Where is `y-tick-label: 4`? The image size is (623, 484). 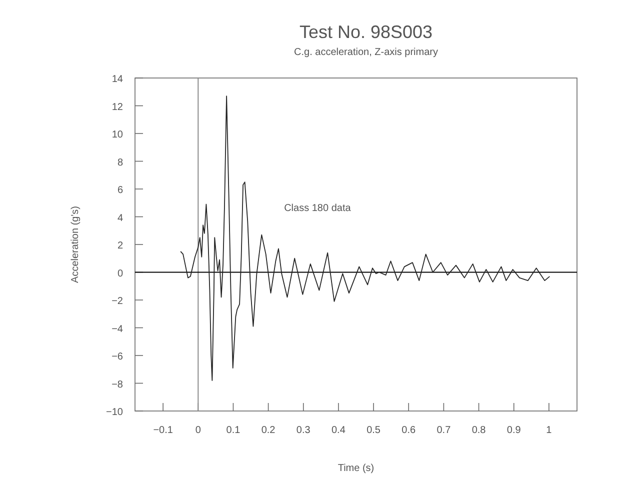 y-tick-label: 4 is located at coordinates (120, 218).